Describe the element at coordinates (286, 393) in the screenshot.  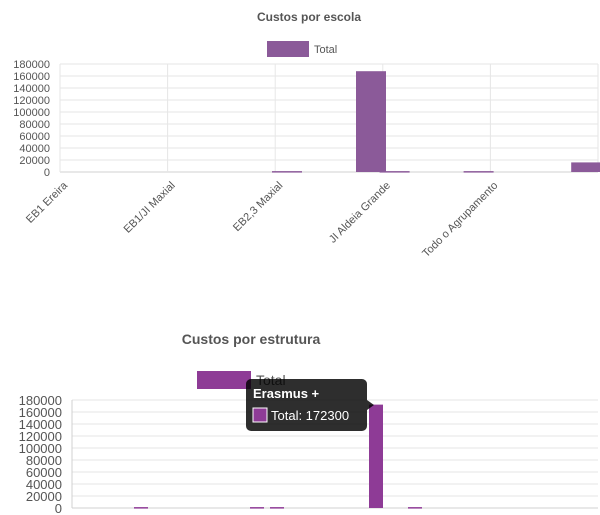
I see `tooltip-title: Erasmus +` at that location.